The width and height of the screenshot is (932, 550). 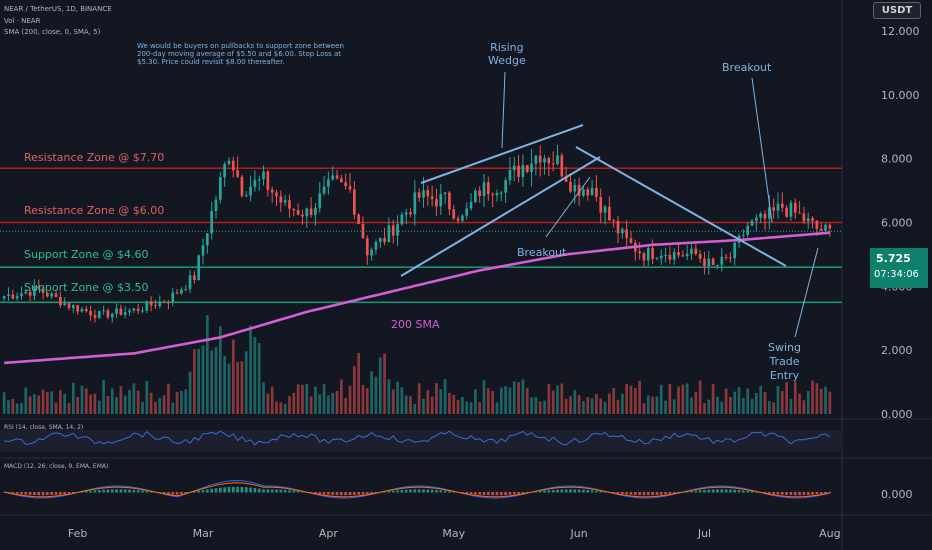 What do you see at coordinates (56, 466) in the screenshot?
I see `macd-indicator-line: MACD (12, 26, close, 9, EMA, EMA)` at bounding box center [56, 466].